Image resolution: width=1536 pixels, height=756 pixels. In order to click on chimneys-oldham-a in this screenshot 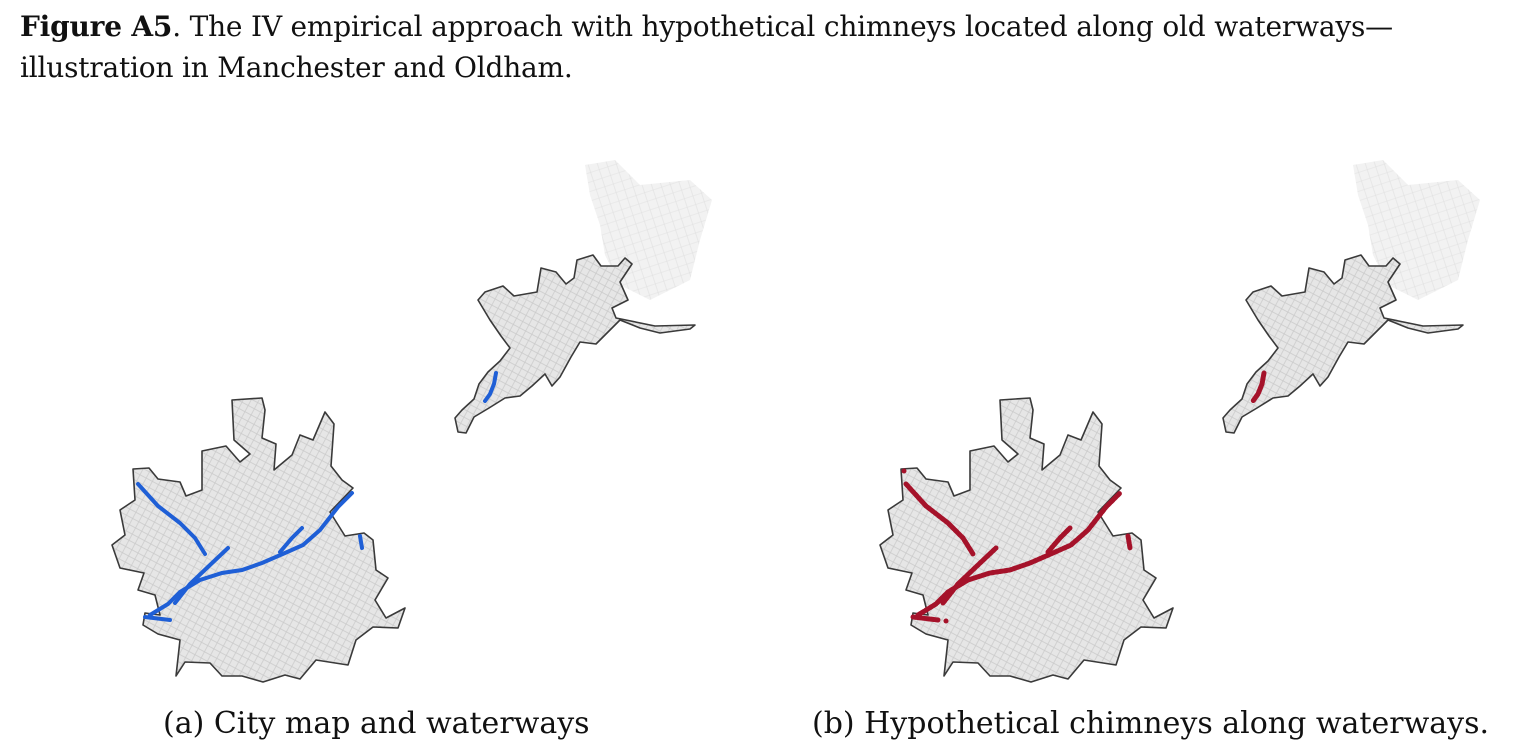, I will do `click(1258, 387)`.